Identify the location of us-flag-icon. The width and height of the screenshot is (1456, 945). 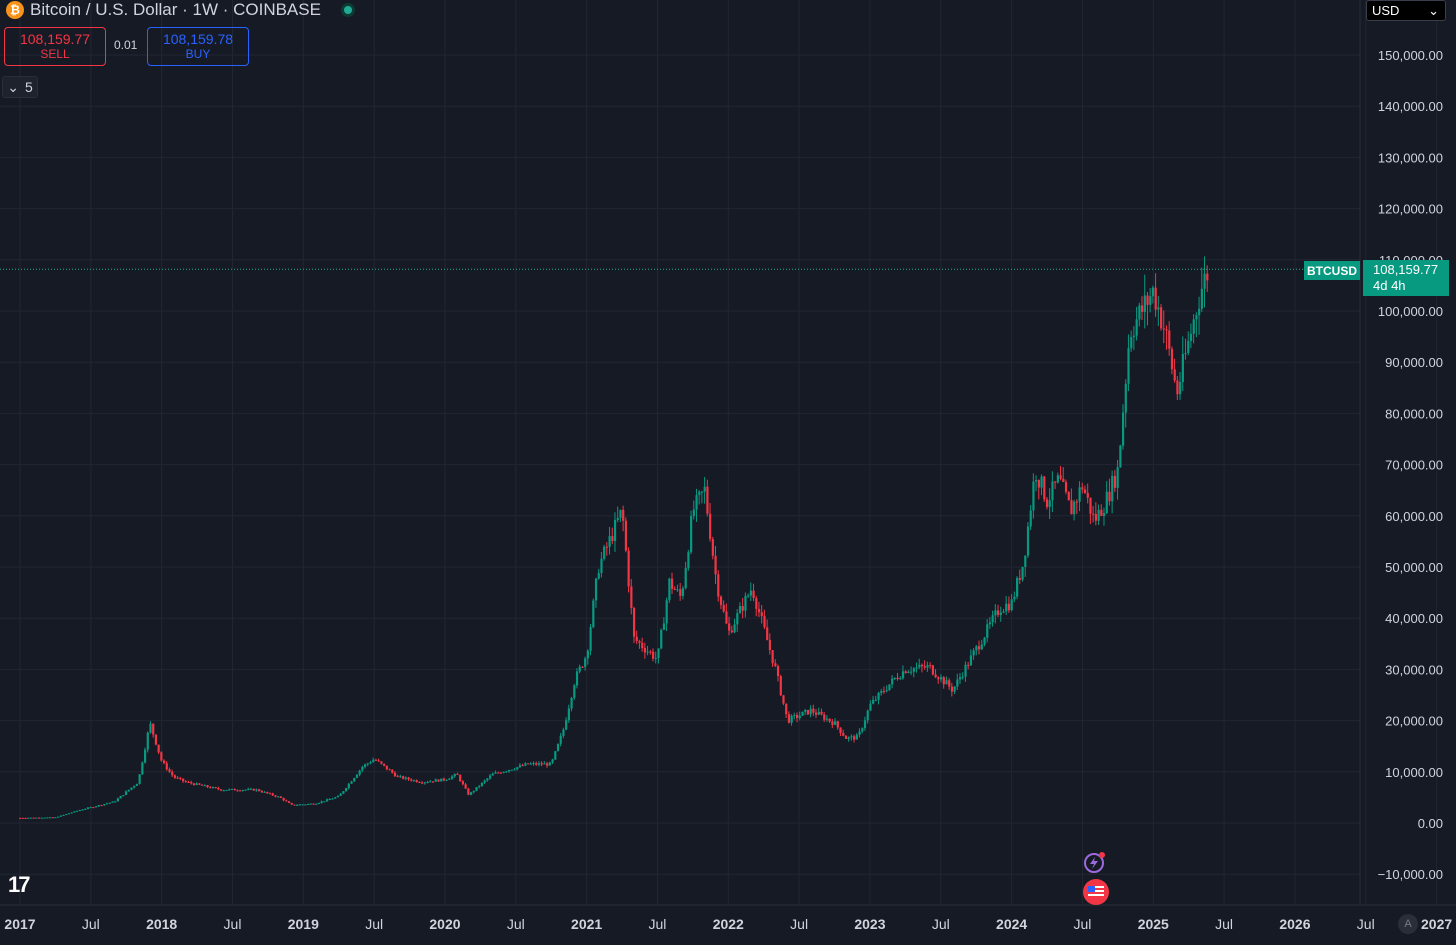
(1096, 892).